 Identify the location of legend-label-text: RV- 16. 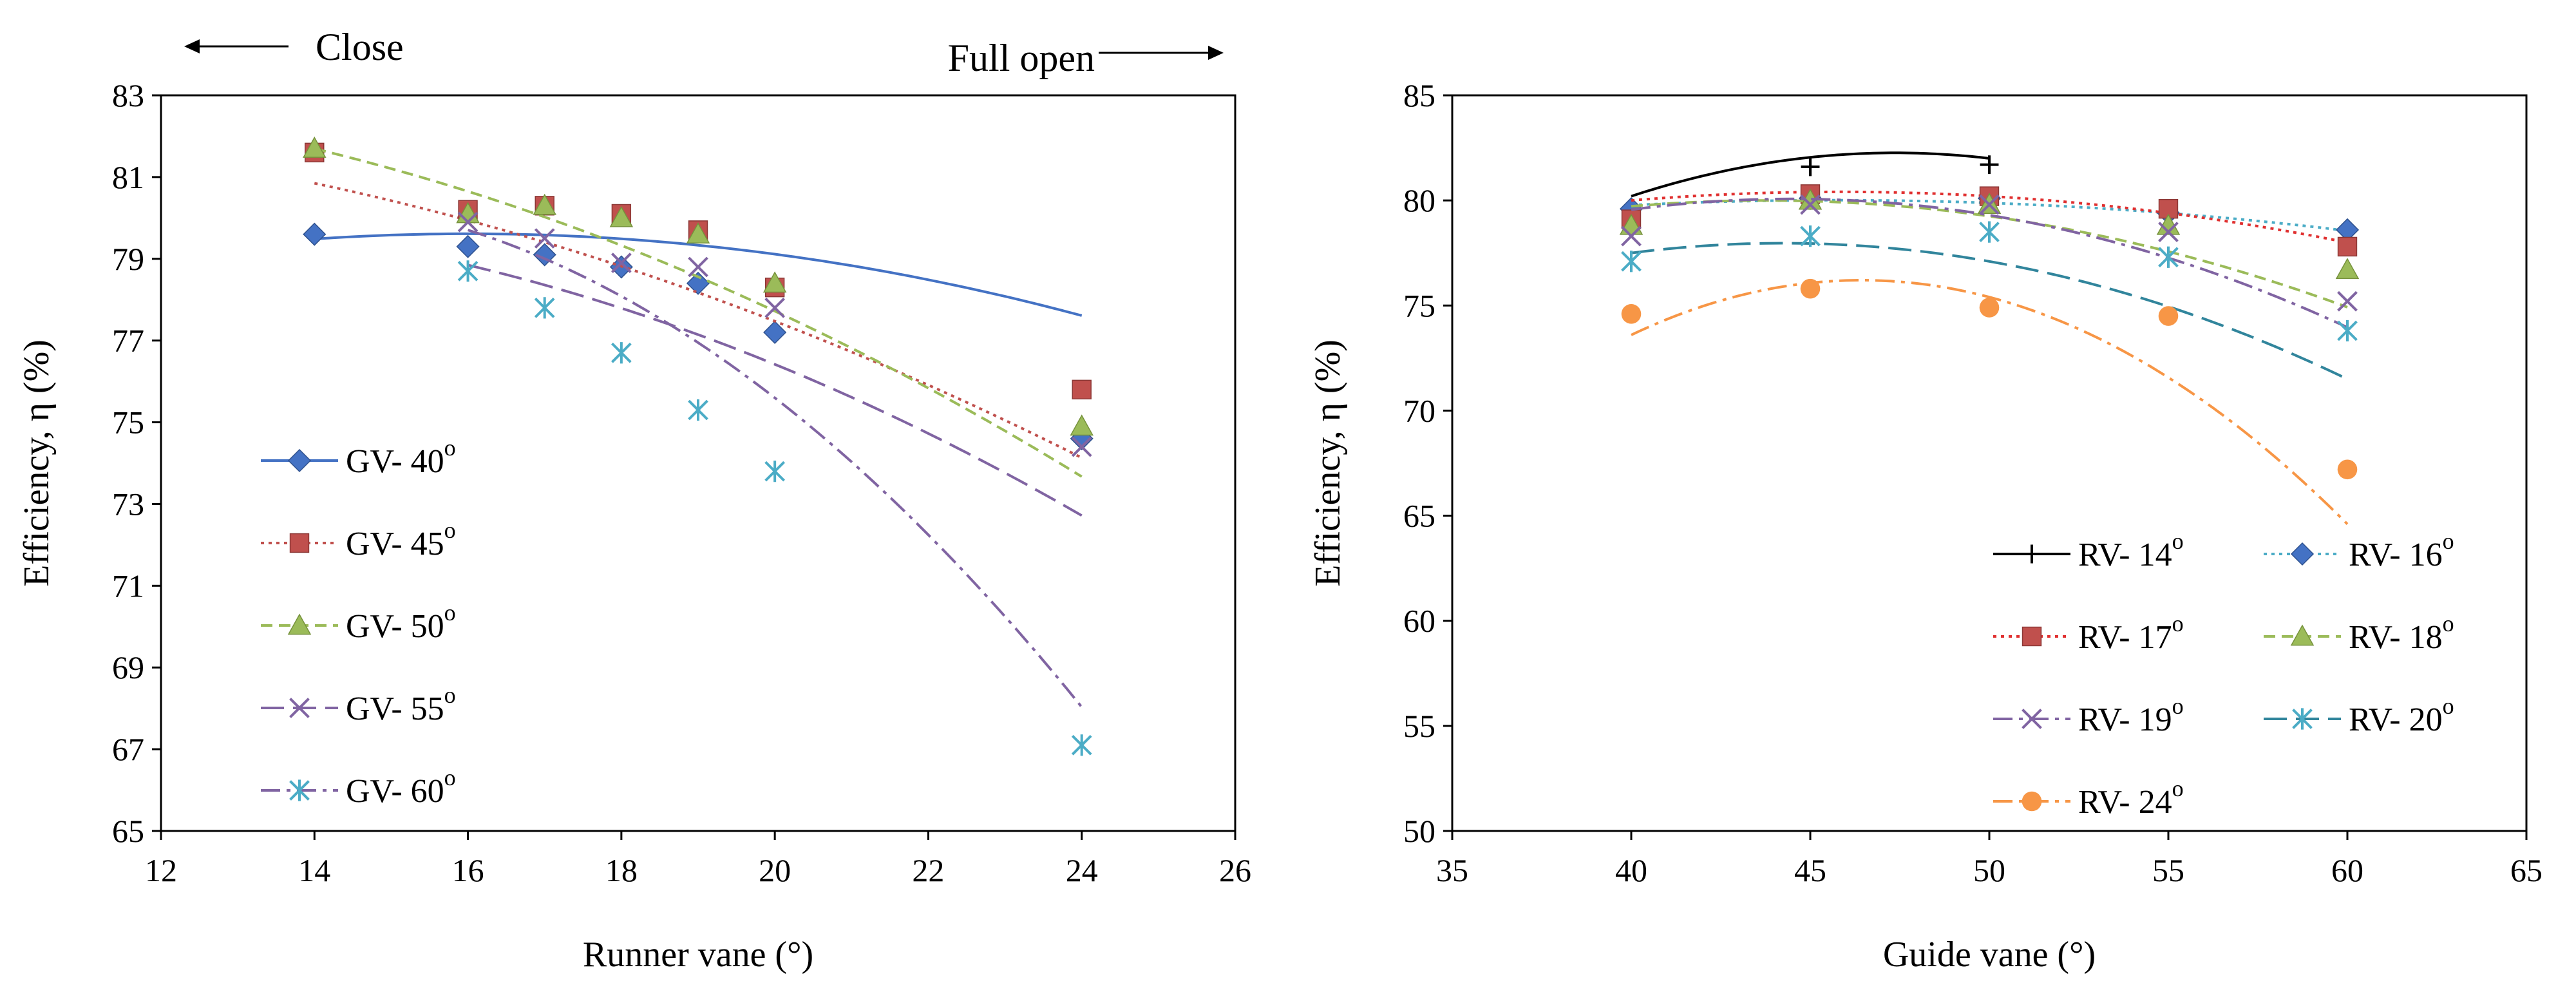
(2396, 555).